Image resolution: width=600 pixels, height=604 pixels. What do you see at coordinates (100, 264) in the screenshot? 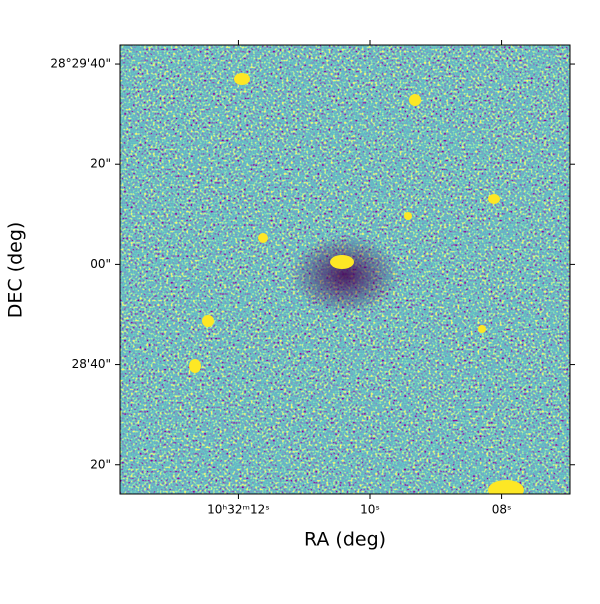
I see `y-tick-label: 00"` at bounding box center [100, 264].